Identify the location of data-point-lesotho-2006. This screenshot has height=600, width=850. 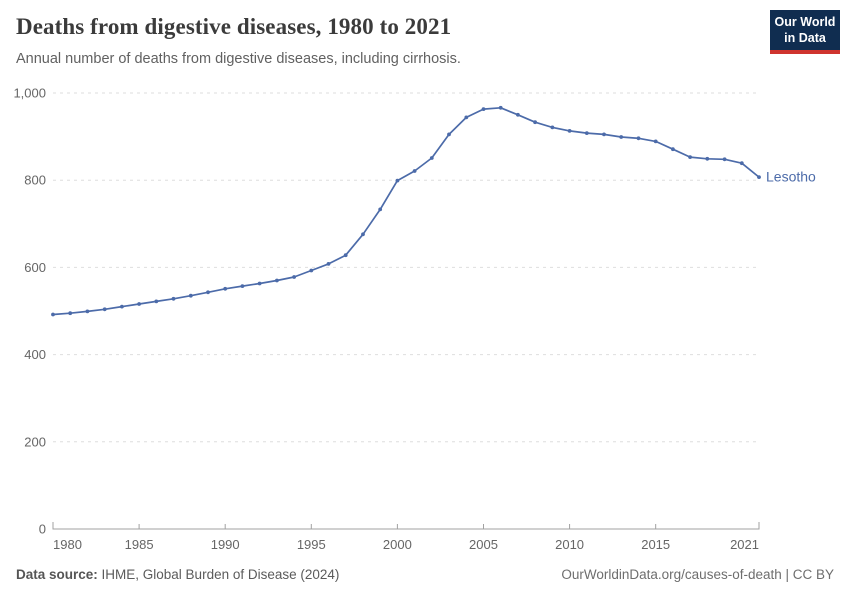
(500, 107).